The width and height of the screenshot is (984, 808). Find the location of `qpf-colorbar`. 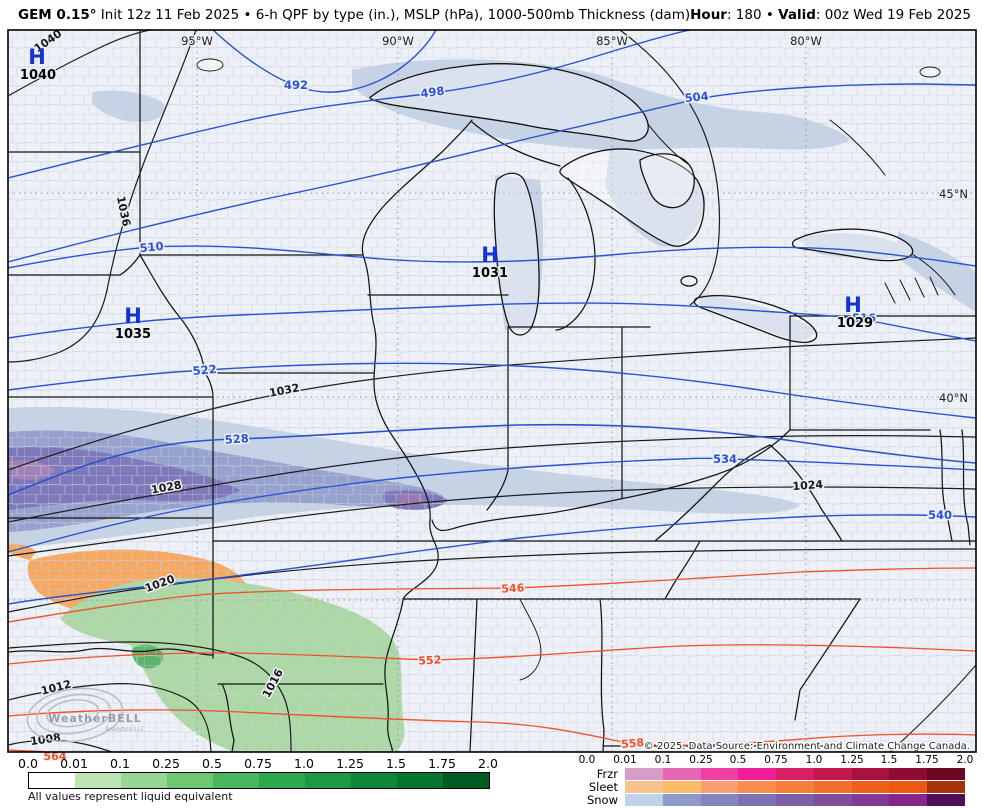

qpf-colorbar is located at coordinates (259, 780).